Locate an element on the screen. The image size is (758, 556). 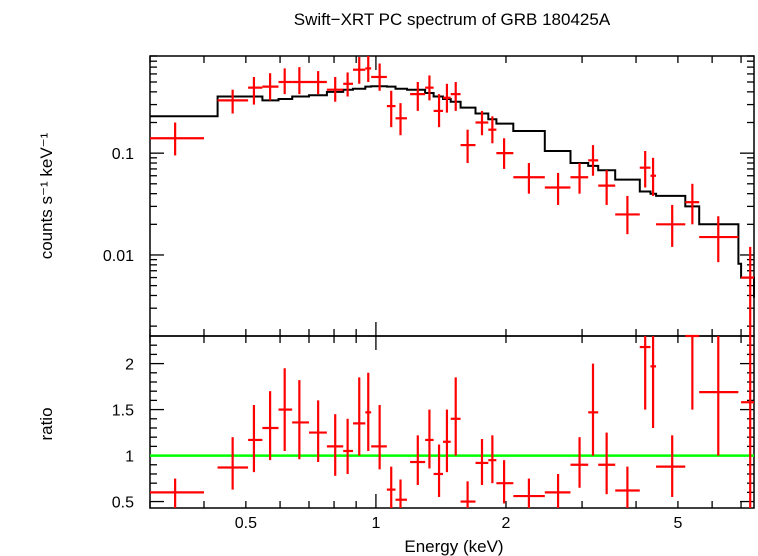
upper-y-tick-label: 0.01 is located at coordinates (118, 256).